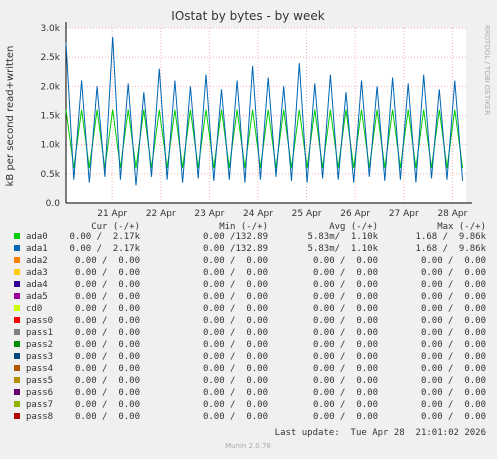 The height and width of the screenshot is (459, 497). What do you see at coordinates (235, 237) in the screenshot?
I see `legend-stat: 0.00 /132.89` at bounding box center [235, 237].